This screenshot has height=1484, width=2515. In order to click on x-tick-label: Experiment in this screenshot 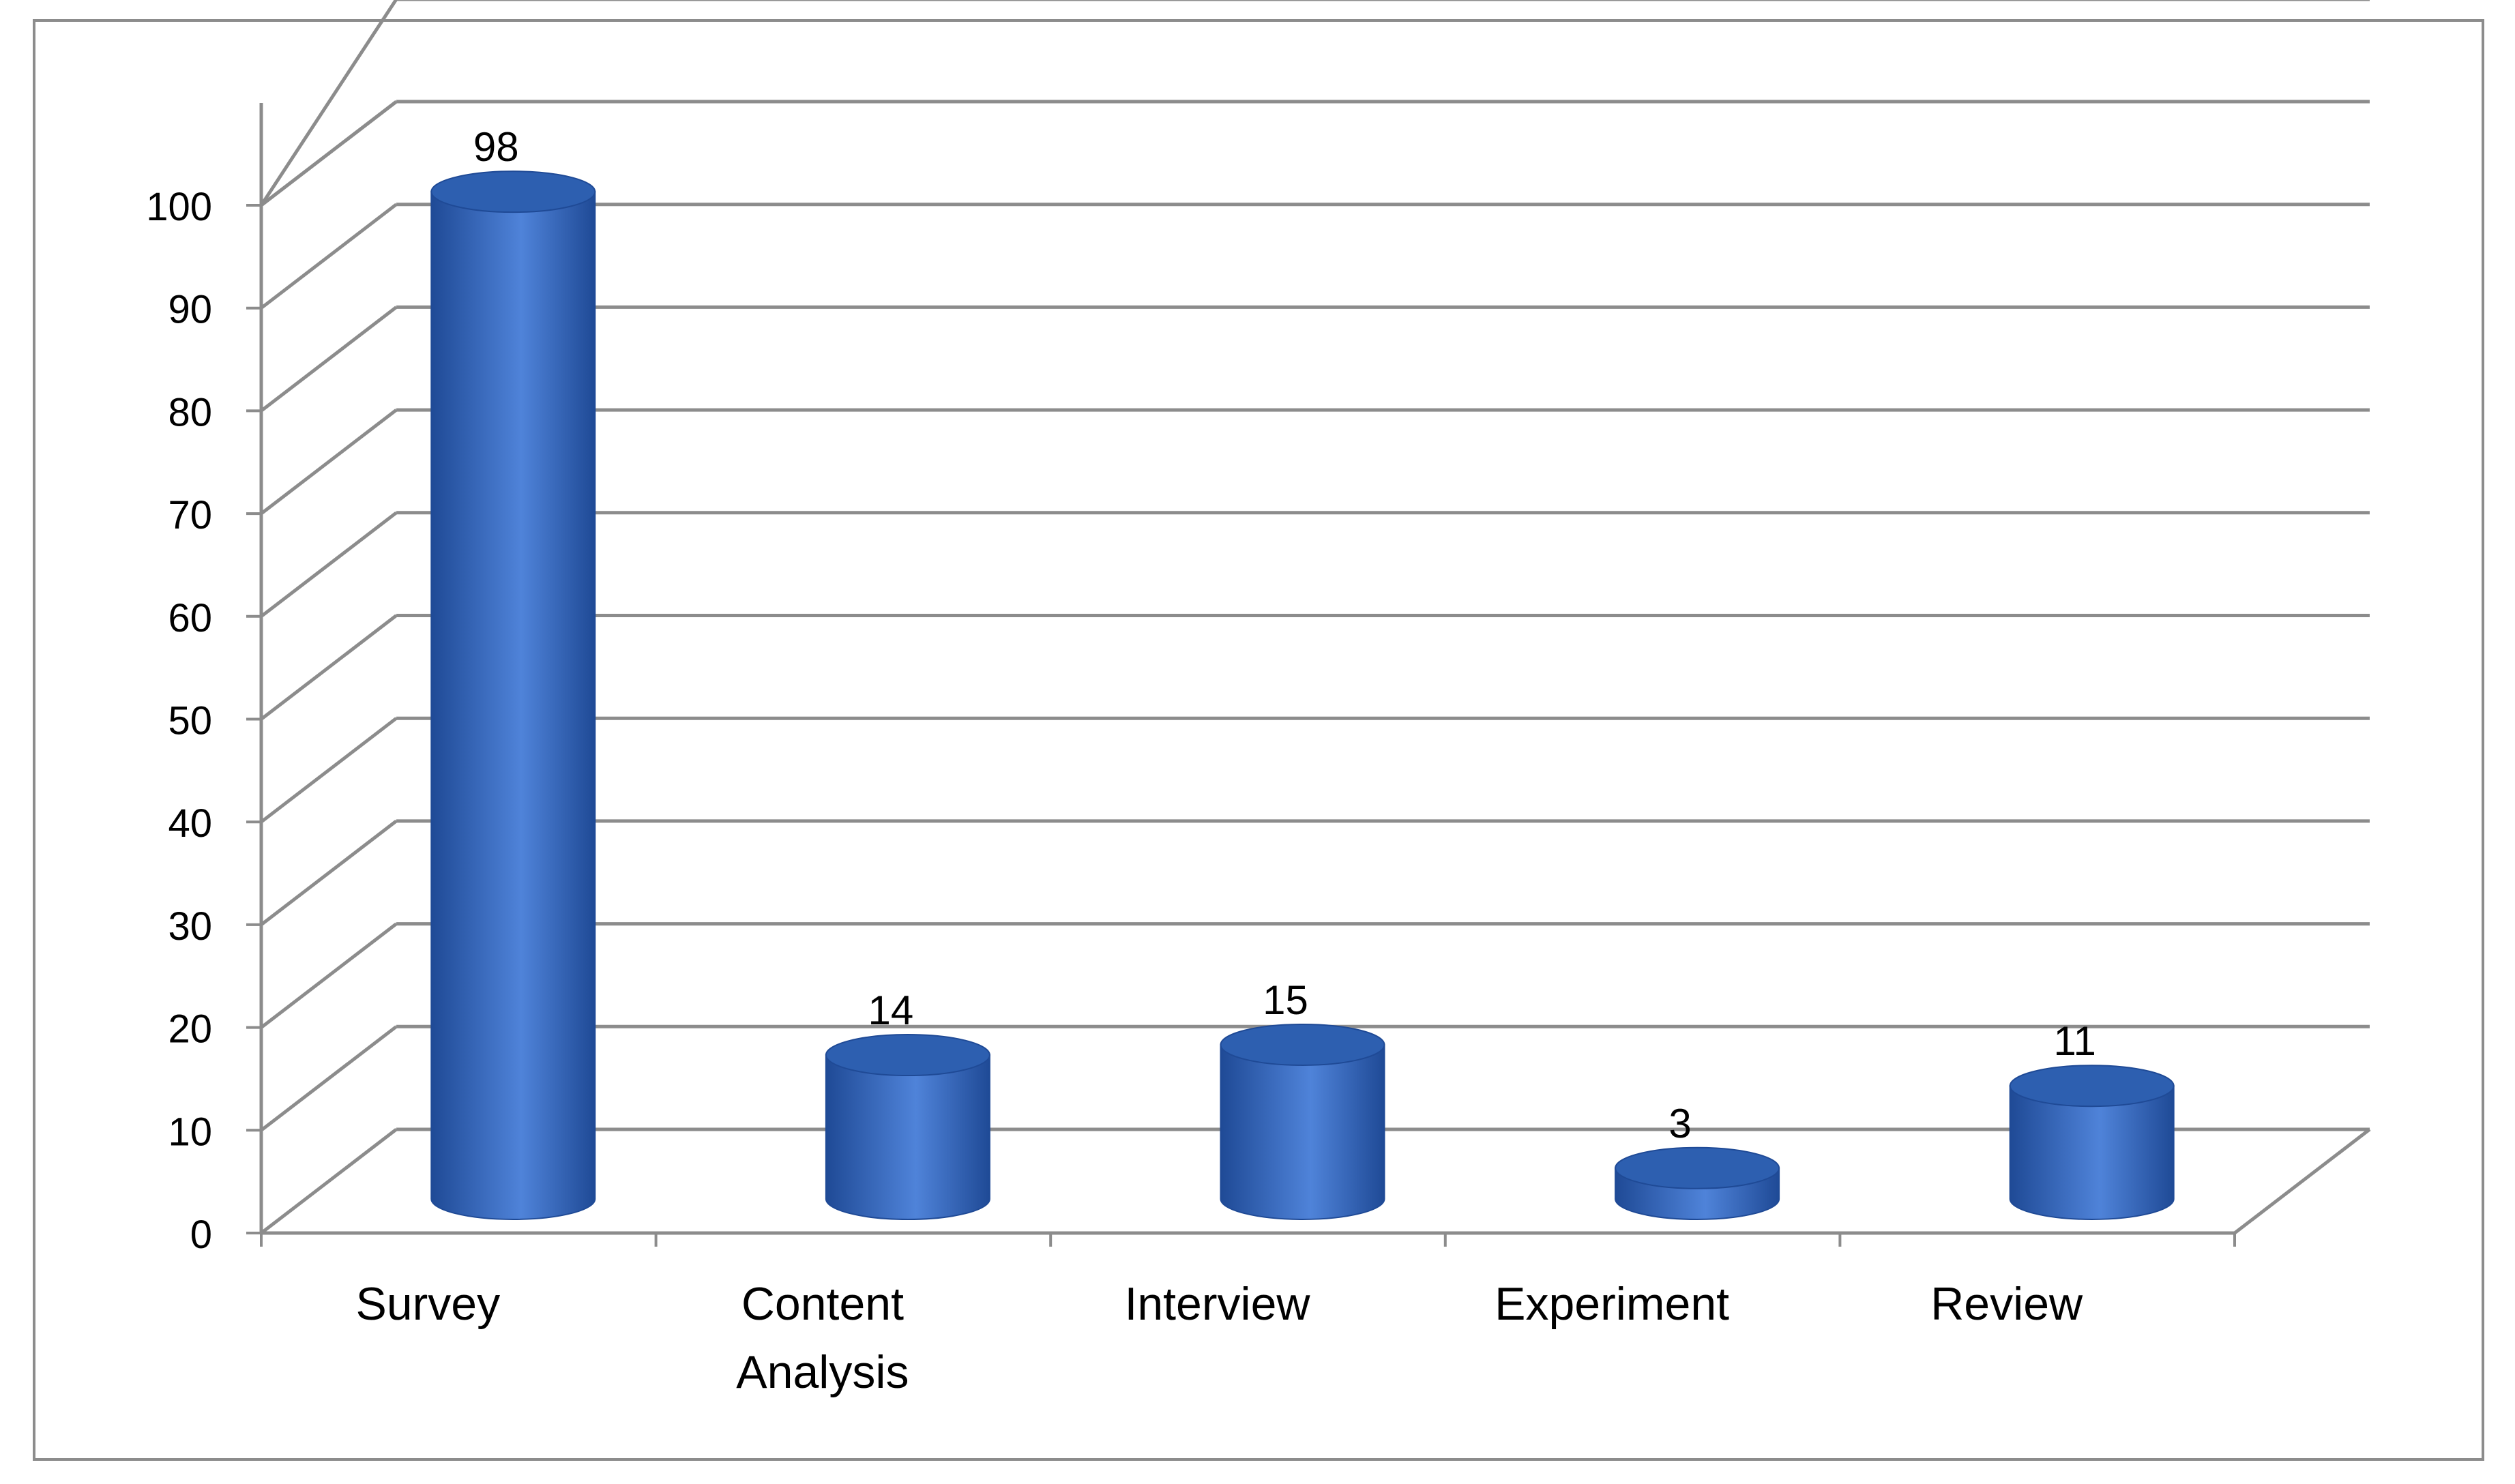, I will do `click(1612, 1304)`.